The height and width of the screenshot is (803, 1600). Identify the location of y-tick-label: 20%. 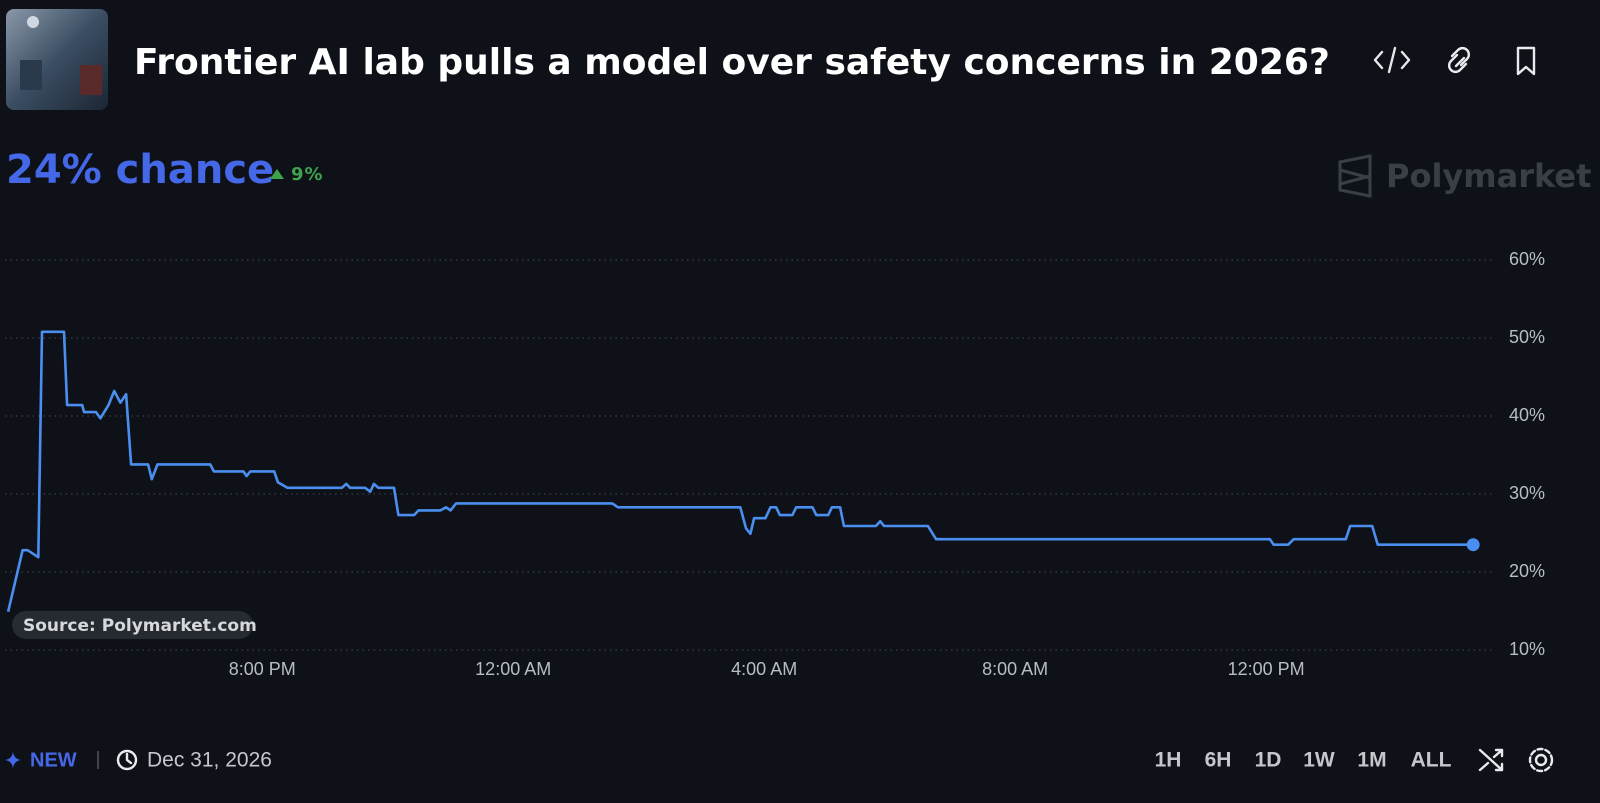
(1527, 571).